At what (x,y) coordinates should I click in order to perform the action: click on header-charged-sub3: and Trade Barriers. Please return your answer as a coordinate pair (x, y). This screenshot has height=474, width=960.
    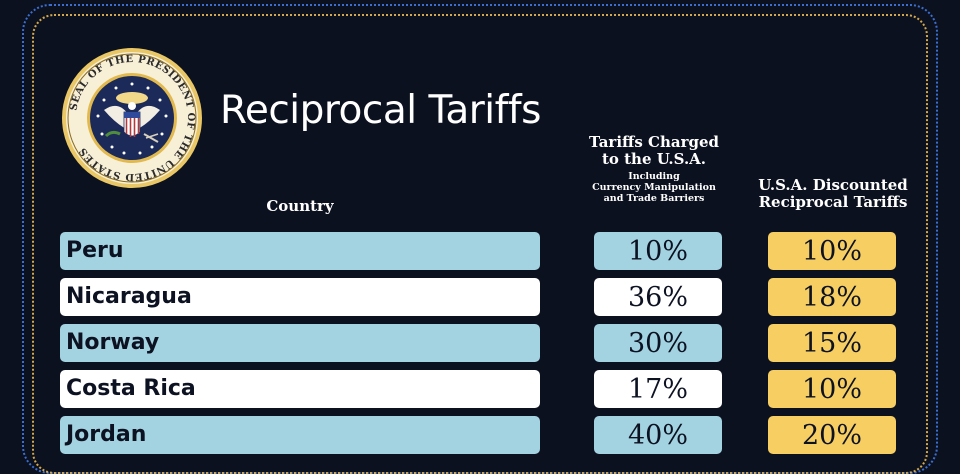
    Looking at the image, I should click on (654, 199).